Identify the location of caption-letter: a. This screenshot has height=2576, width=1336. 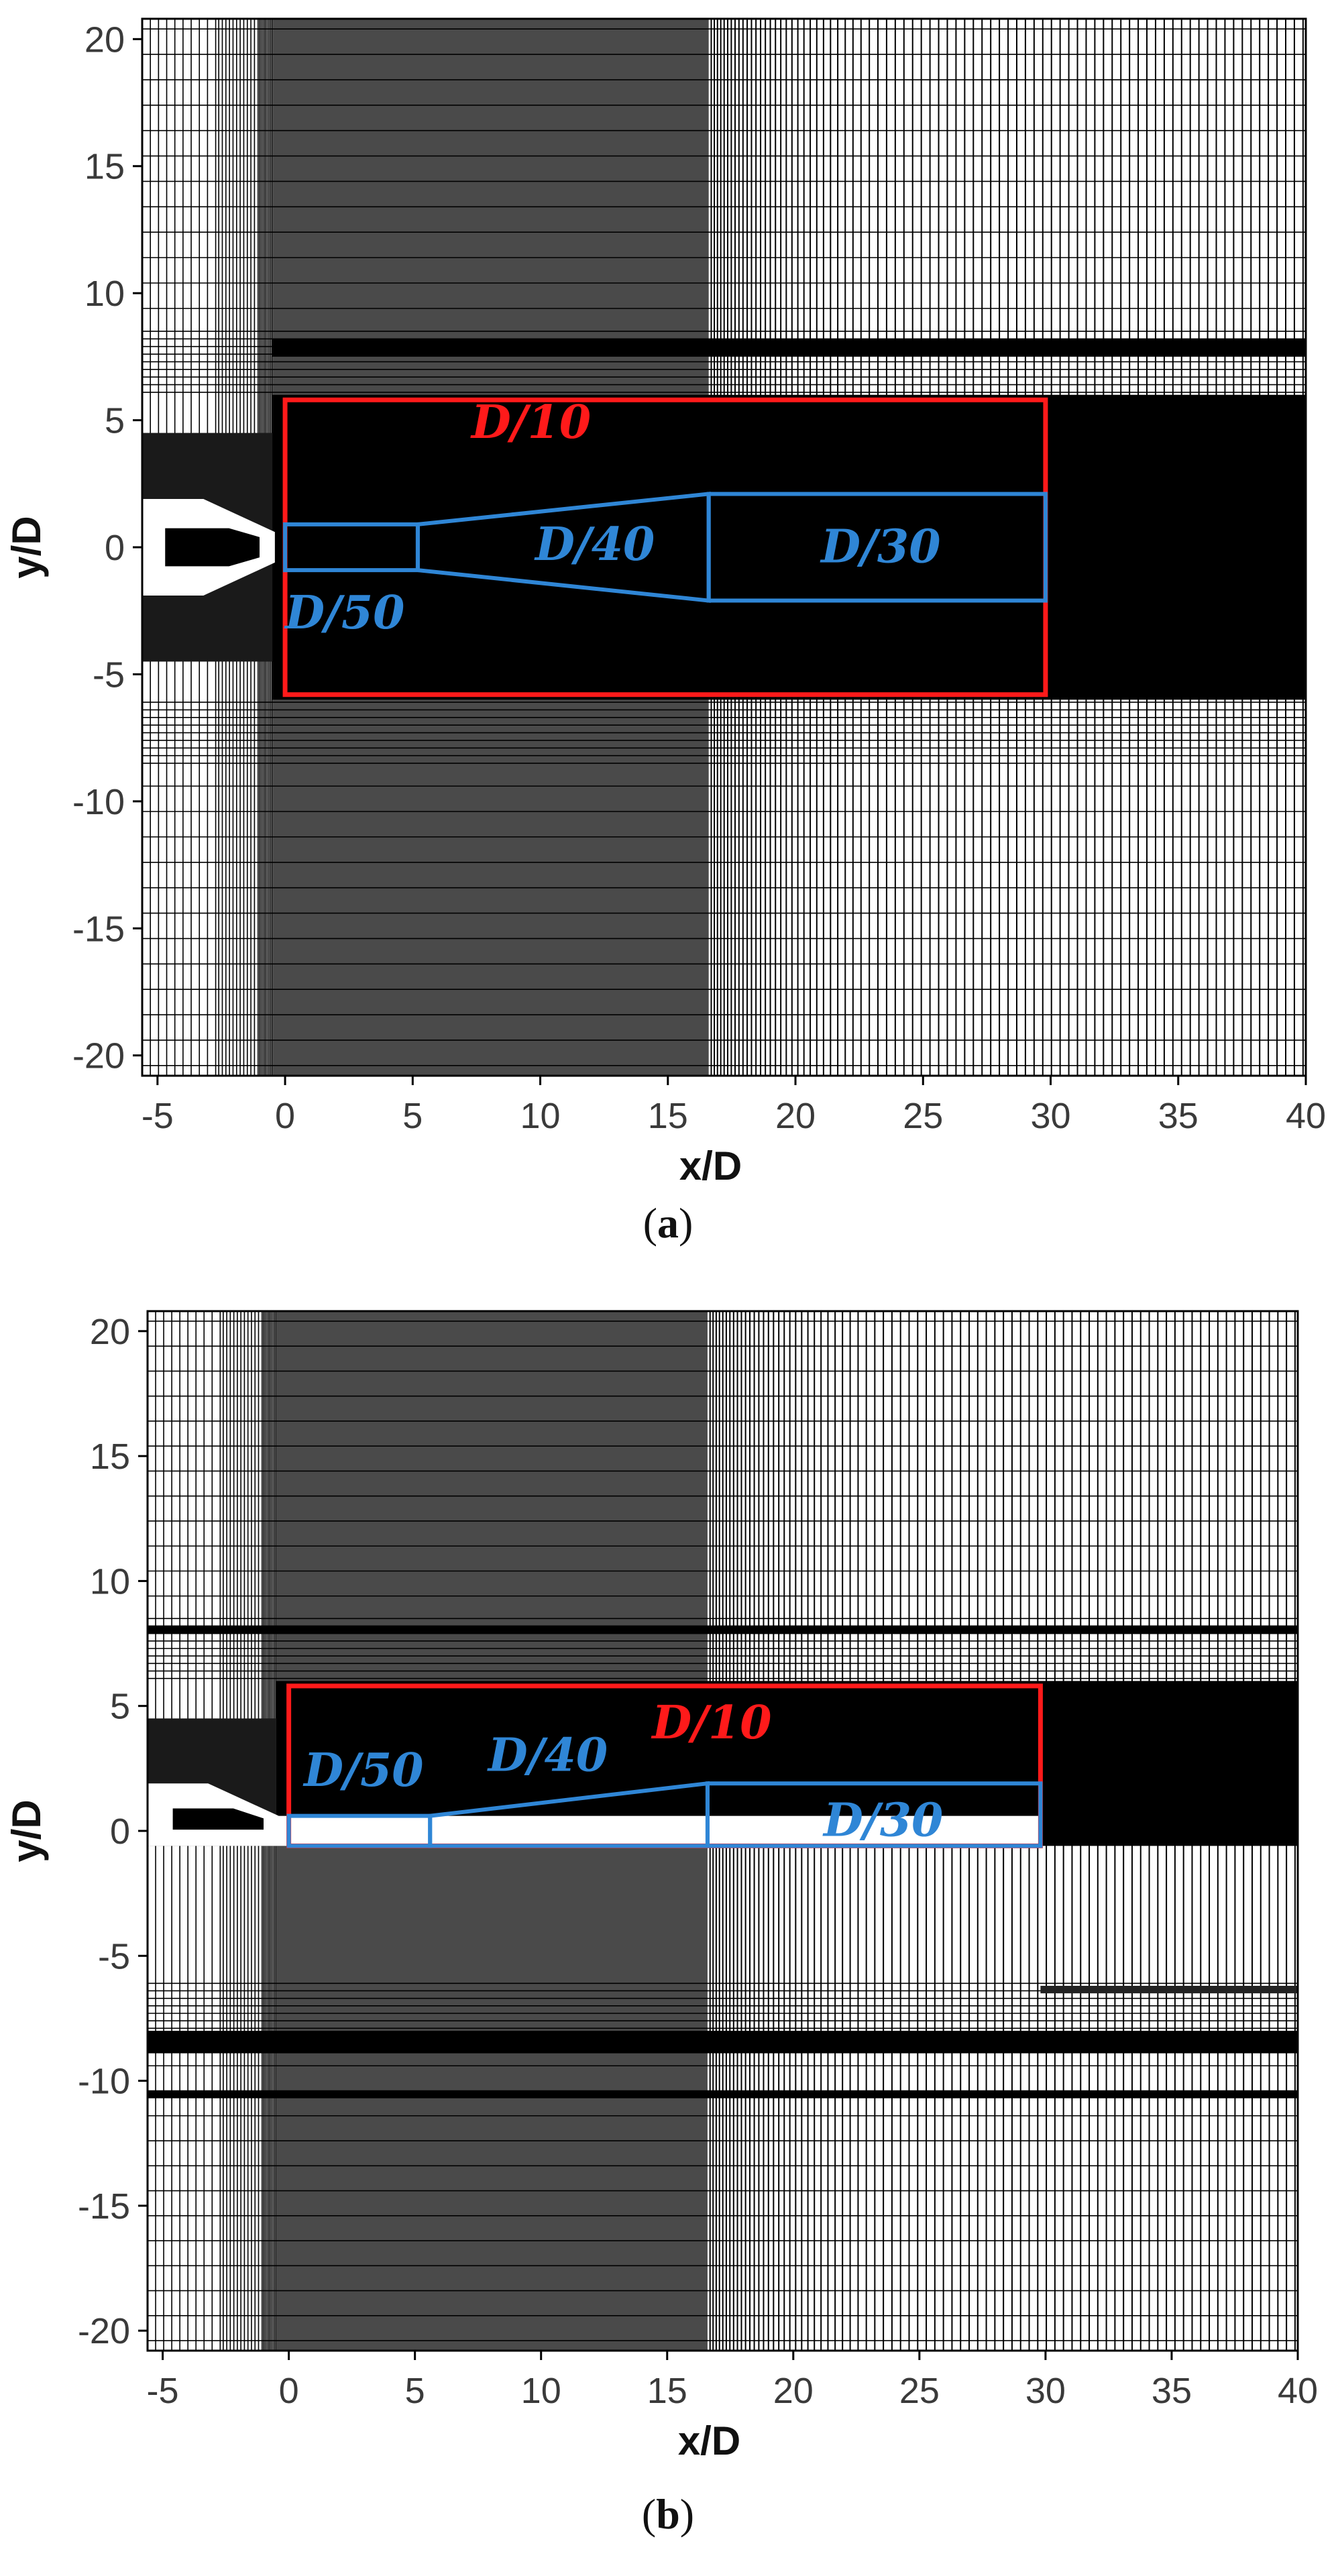
(668, 1223).